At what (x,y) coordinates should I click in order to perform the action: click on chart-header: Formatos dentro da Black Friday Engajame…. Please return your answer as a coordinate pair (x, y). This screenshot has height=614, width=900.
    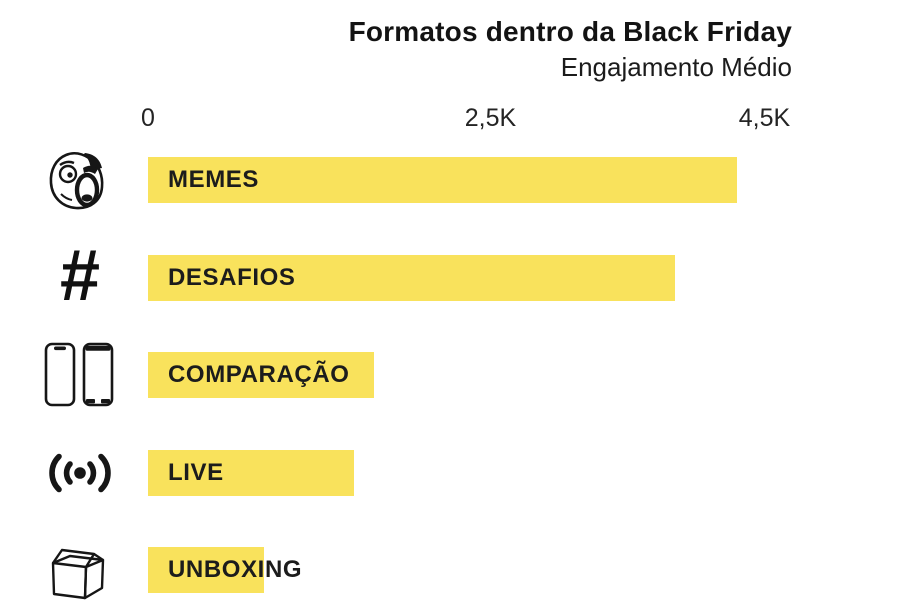
    Looking at the image, I should click on (396, 49).